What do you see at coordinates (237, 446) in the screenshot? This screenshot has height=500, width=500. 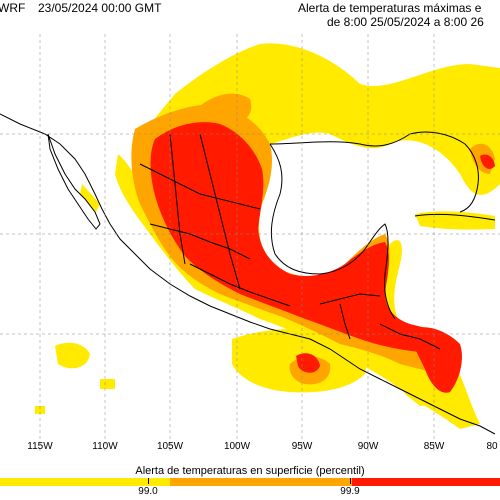 I see `lon-label: 100W` at bounding box center [237, 446].